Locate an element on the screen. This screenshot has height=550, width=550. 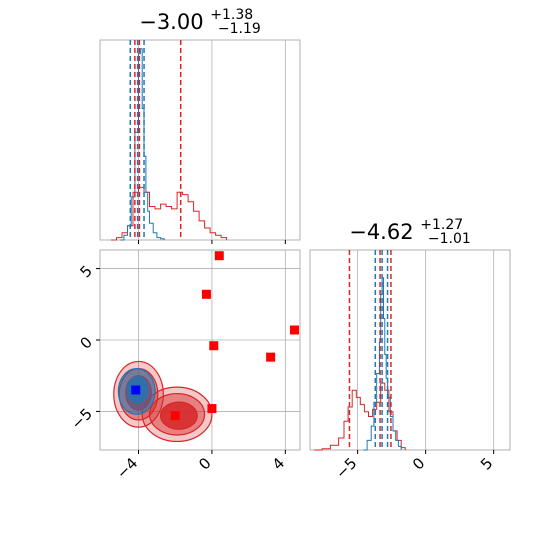
panel-1-quantile-lines is located at coordinates (155, 140).